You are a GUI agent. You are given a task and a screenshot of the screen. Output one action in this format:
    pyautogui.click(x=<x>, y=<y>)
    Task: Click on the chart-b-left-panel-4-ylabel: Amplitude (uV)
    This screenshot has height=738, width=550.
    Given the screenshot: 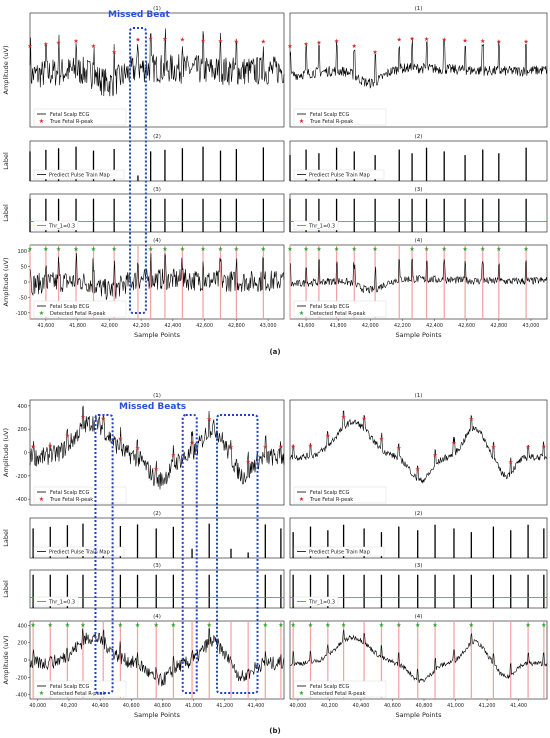 What is the action you would take?
    pyautogui.click(x=6, y=659)
    